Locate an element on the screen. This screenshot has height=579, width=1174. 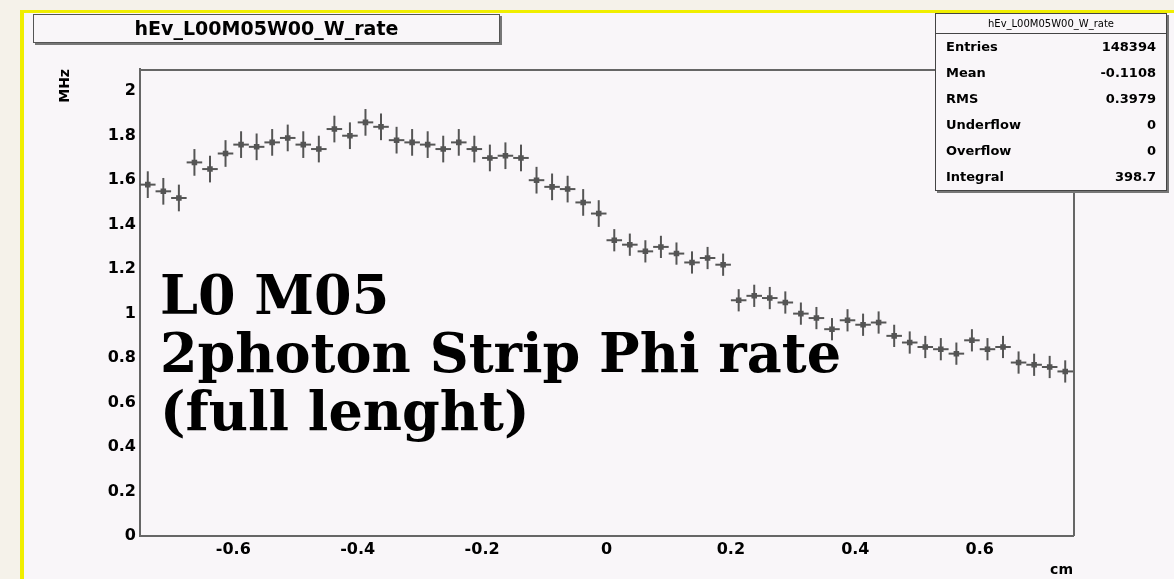
text: 148394 is located at coordinates (1128, 46).